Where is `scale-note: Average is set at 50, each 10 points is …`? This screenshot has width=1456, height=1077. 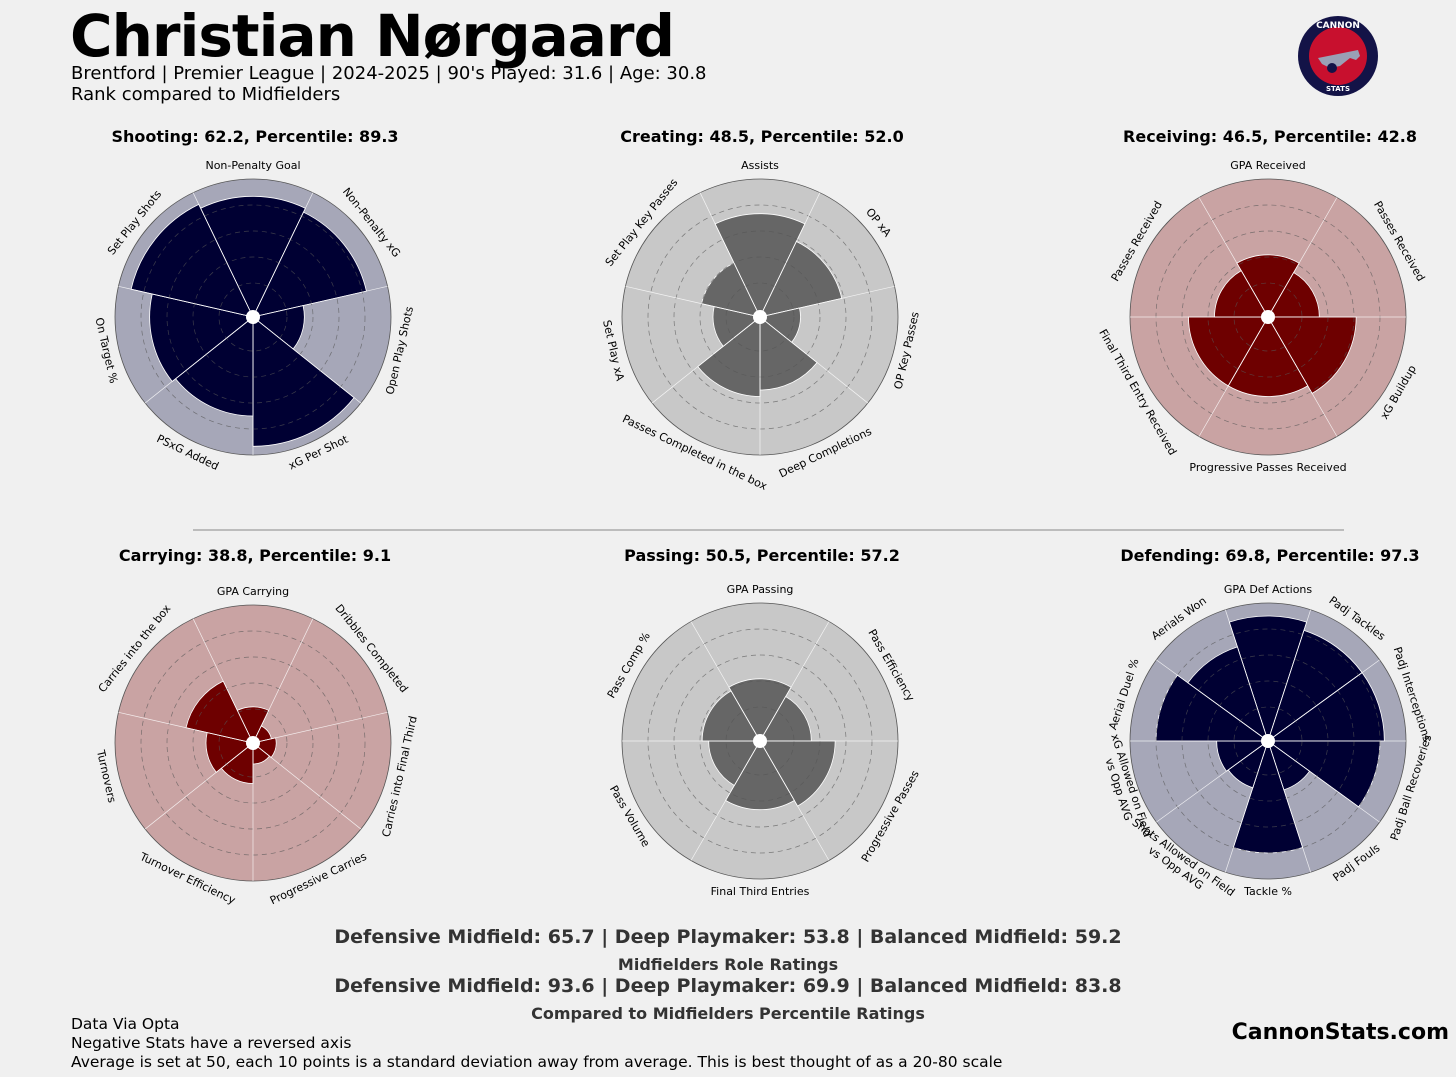
scale-note: Average is set at 50, each 10 points is … is located at coordinates (537, 1062).